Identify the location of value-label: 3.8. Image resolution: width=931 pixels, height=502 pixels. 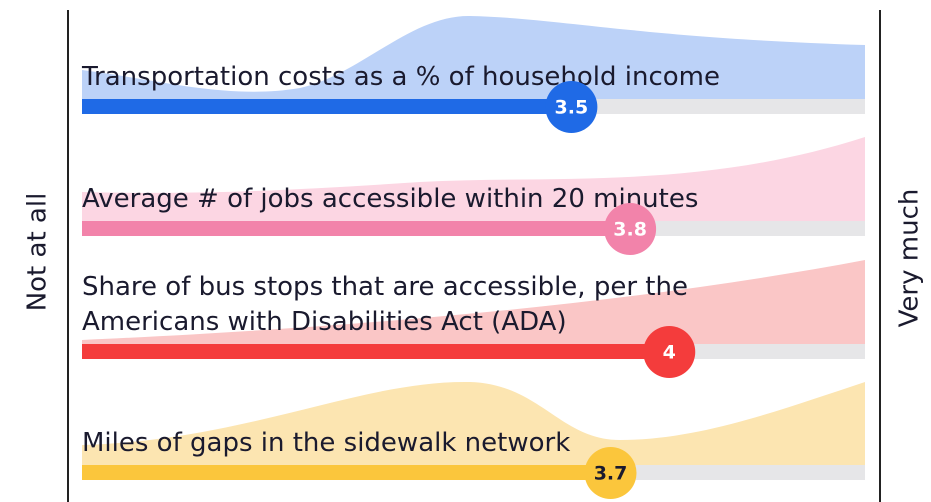
(630, 230).